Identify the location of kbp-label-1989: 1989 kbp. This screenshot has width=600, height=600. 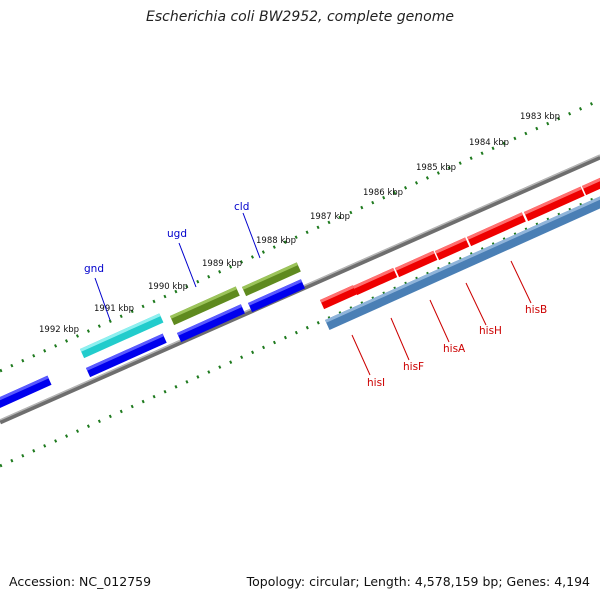
(222, 264).